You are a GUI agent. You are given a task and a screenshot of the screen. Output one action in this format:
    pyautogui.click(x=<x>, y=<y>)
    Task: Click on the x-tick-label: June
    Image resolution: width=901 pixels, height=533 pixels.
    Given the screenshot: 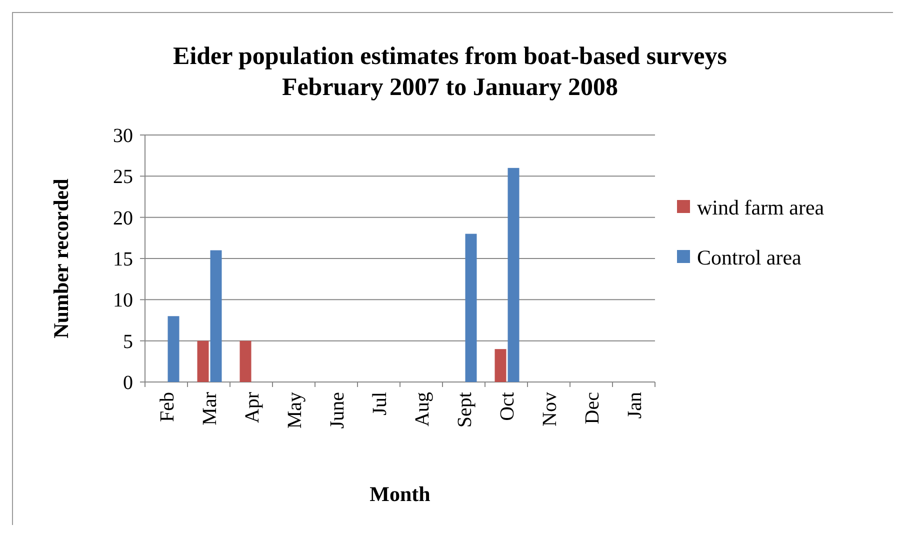 What is the action you would take?
    pyautogui.click(x=337, y=410)
    